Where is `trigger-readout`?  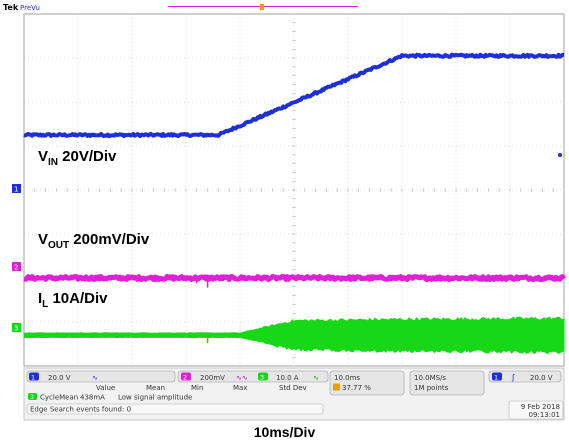
trigger-readout is located at coordinates (525, 376).